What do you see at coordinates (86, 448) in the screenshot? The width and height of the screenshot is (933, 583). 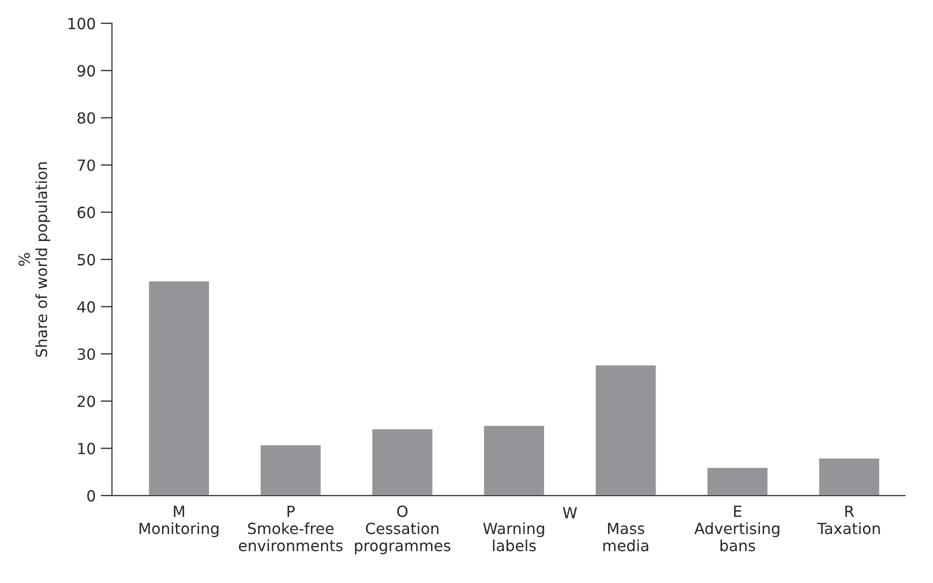 I see `y-tick-label: 10` at bounding box center [86, 448].